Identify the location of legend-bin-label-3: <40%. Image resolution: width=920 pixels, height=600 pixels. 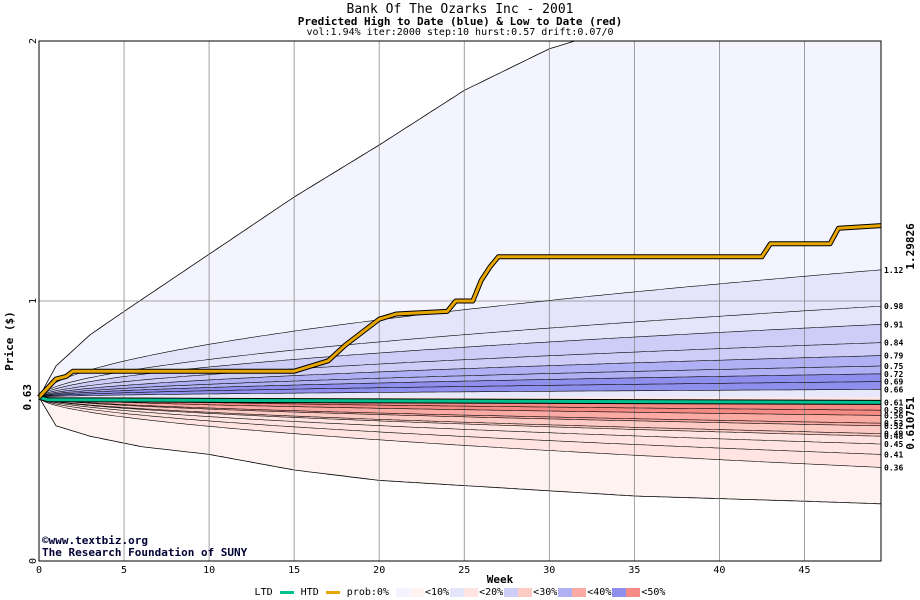
(599, 592).